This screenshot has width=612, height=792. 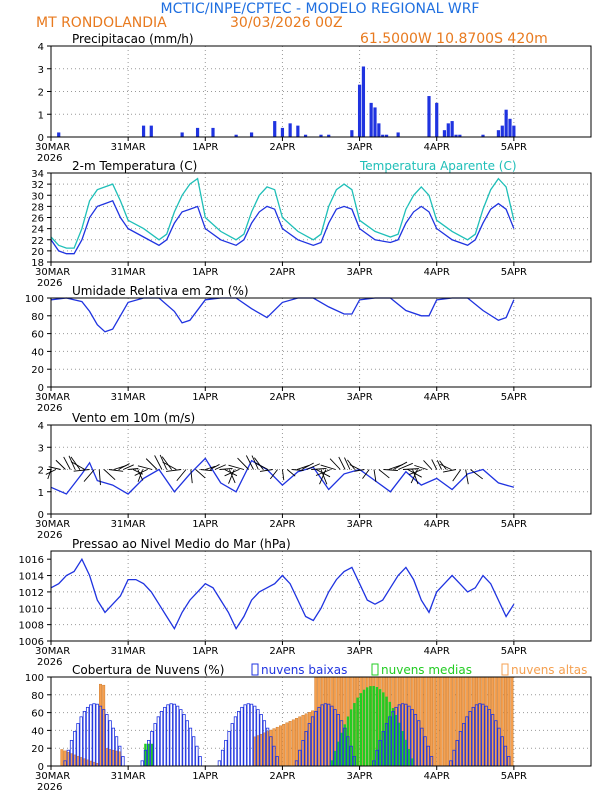 What do you see at coordinates (37, 731) in the screenshot?
I see `y-tick-label: 40` at bounding box center [37, 731].